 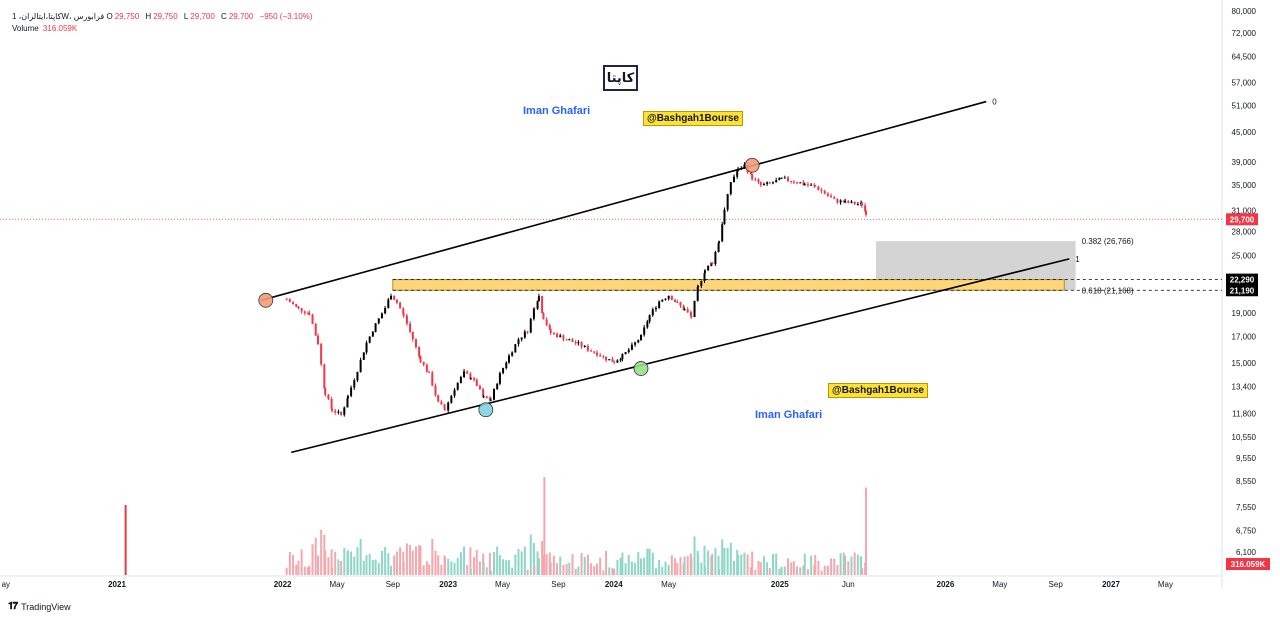 I want to click on legend-symbol: کاپتا،ایتالران، 1W، فرابورس, so click(x=58, y=16).